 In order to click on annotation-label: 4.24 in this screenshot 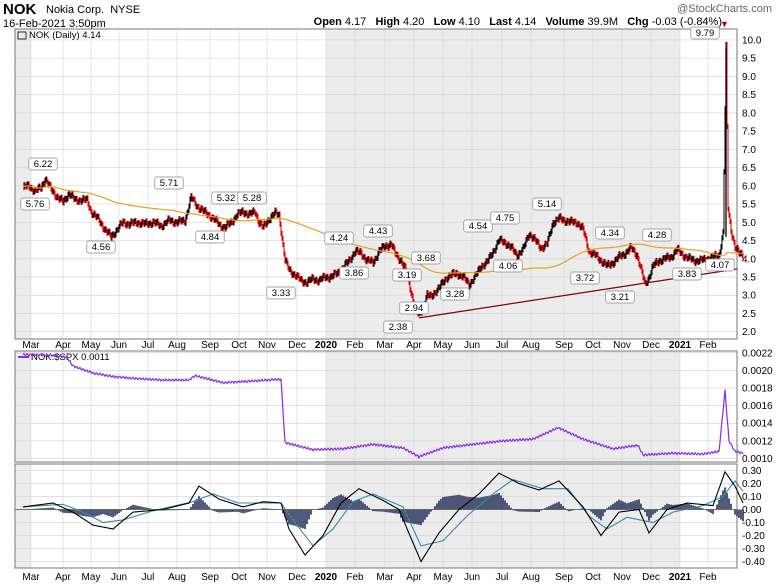, I will do `click(339, 238)`.